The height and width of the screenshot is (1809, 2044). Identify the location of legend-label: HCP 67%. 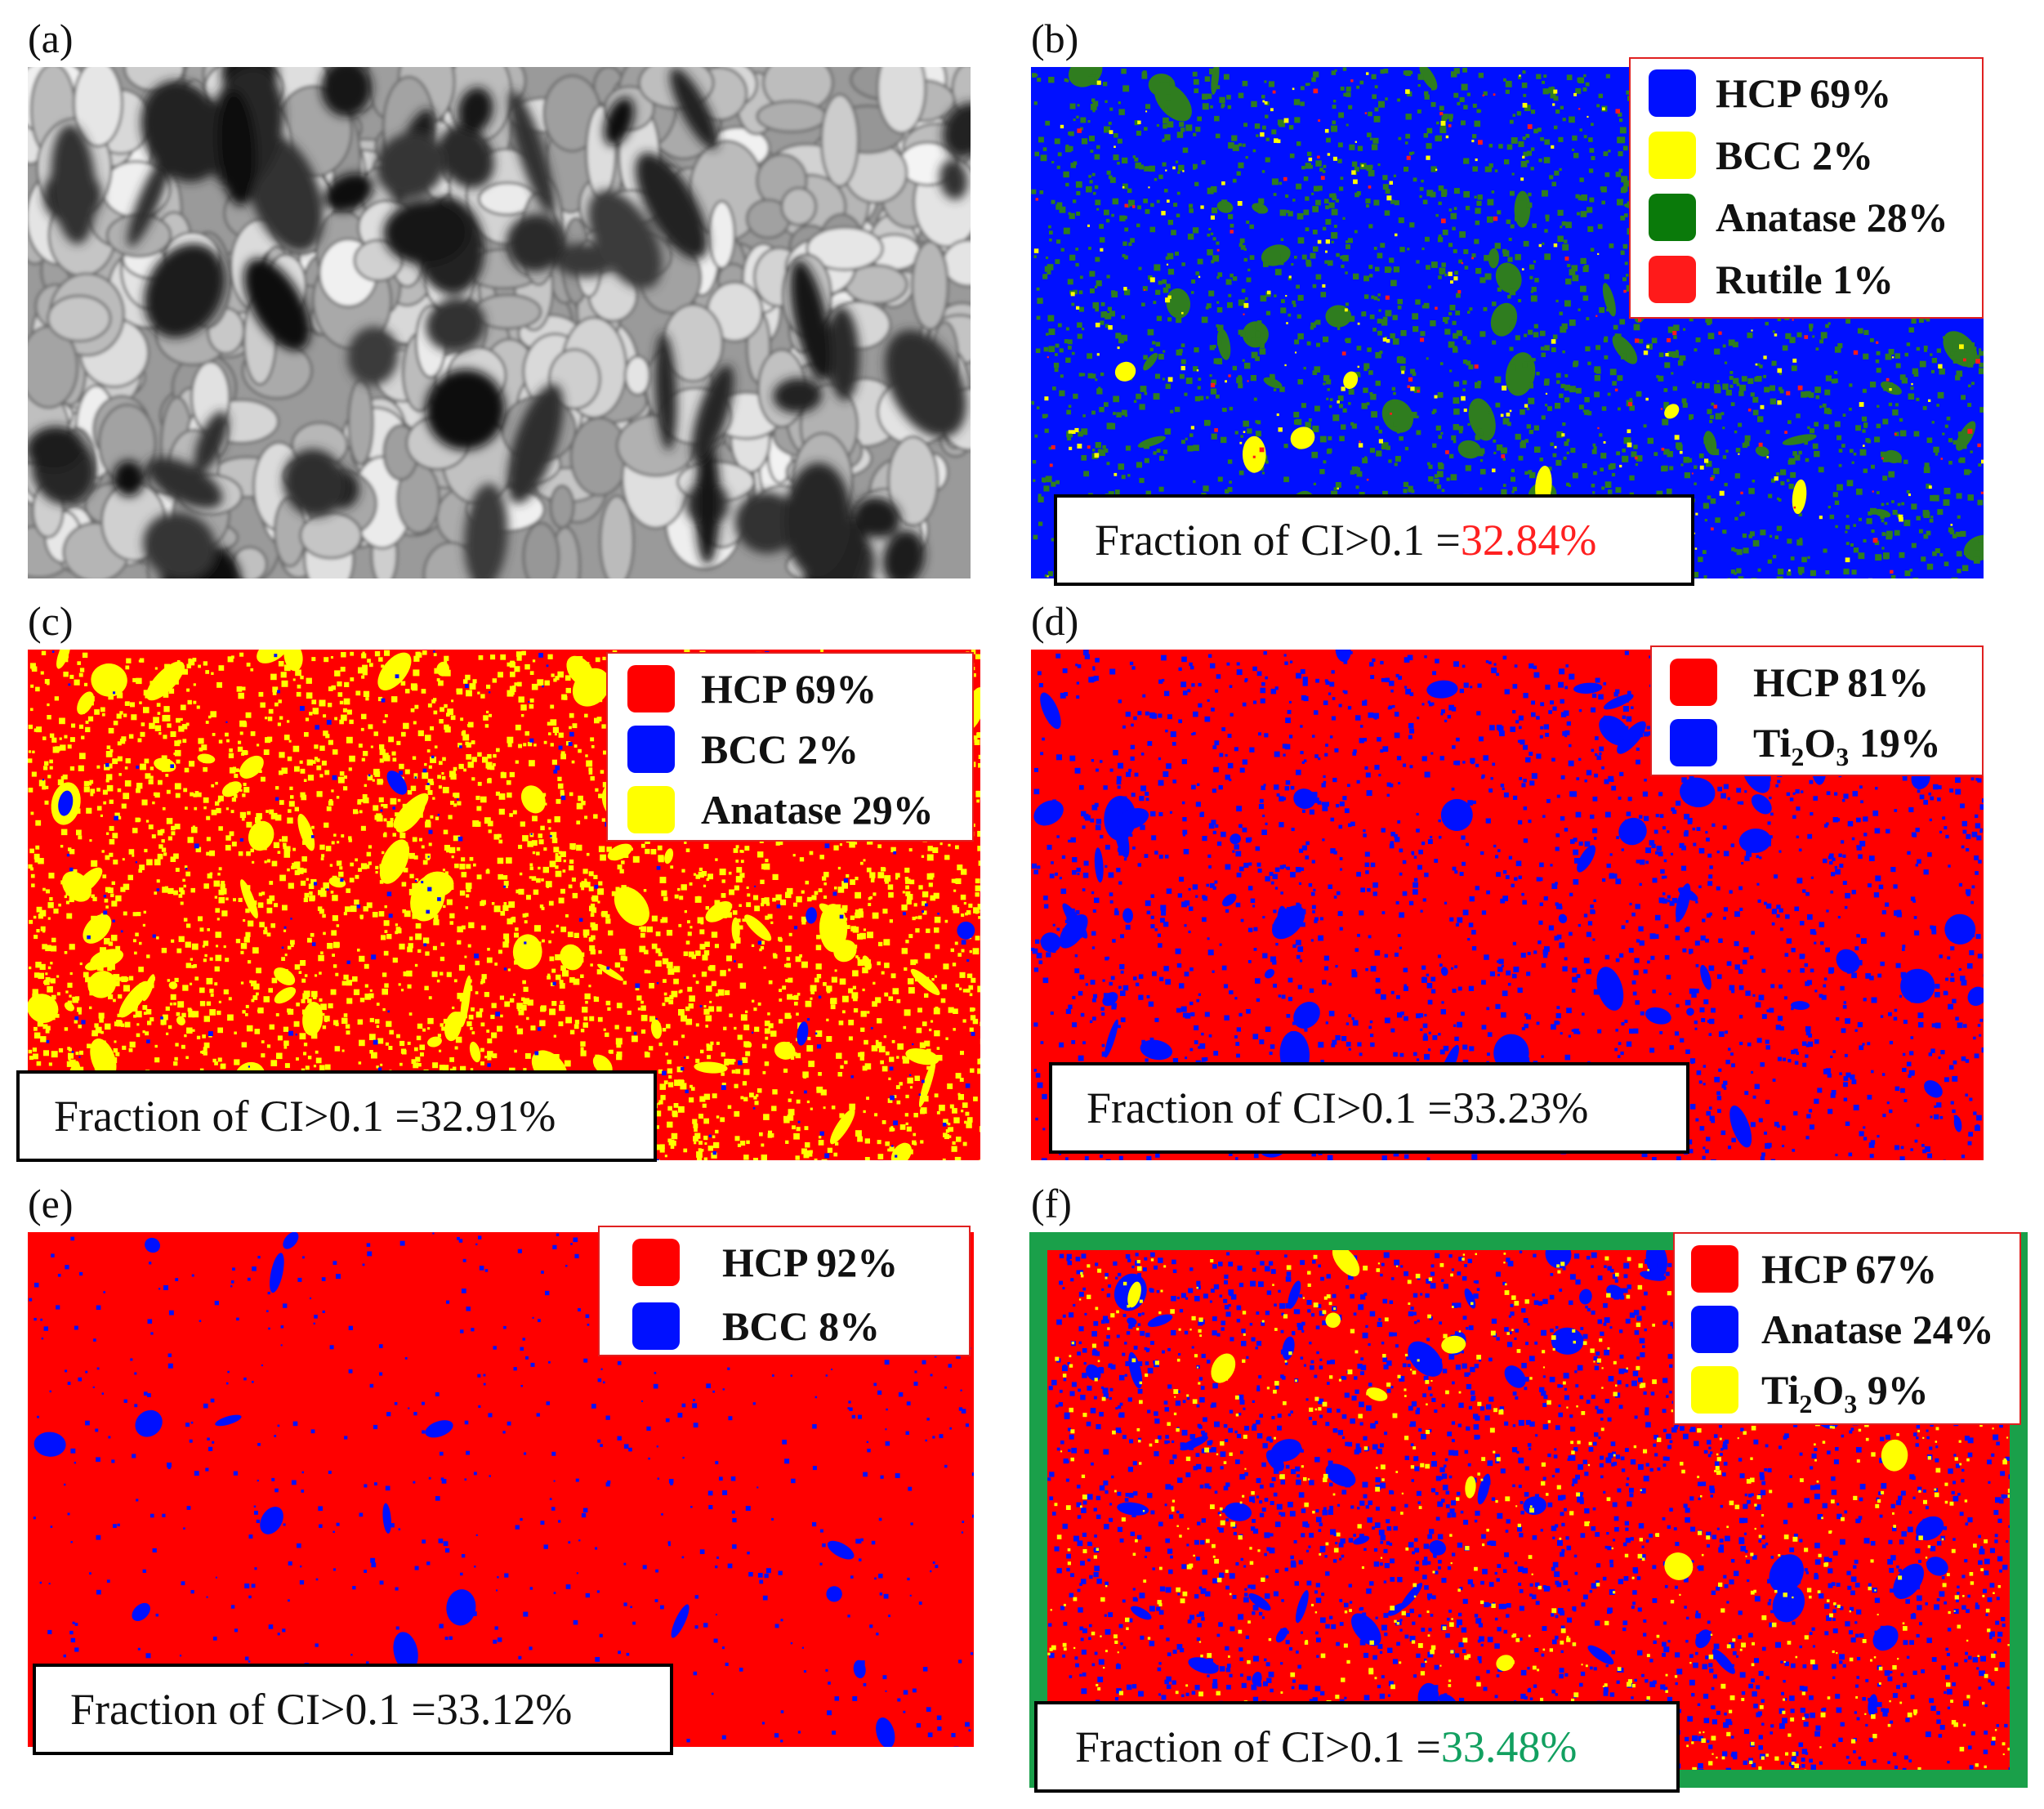
(1850, 1269).